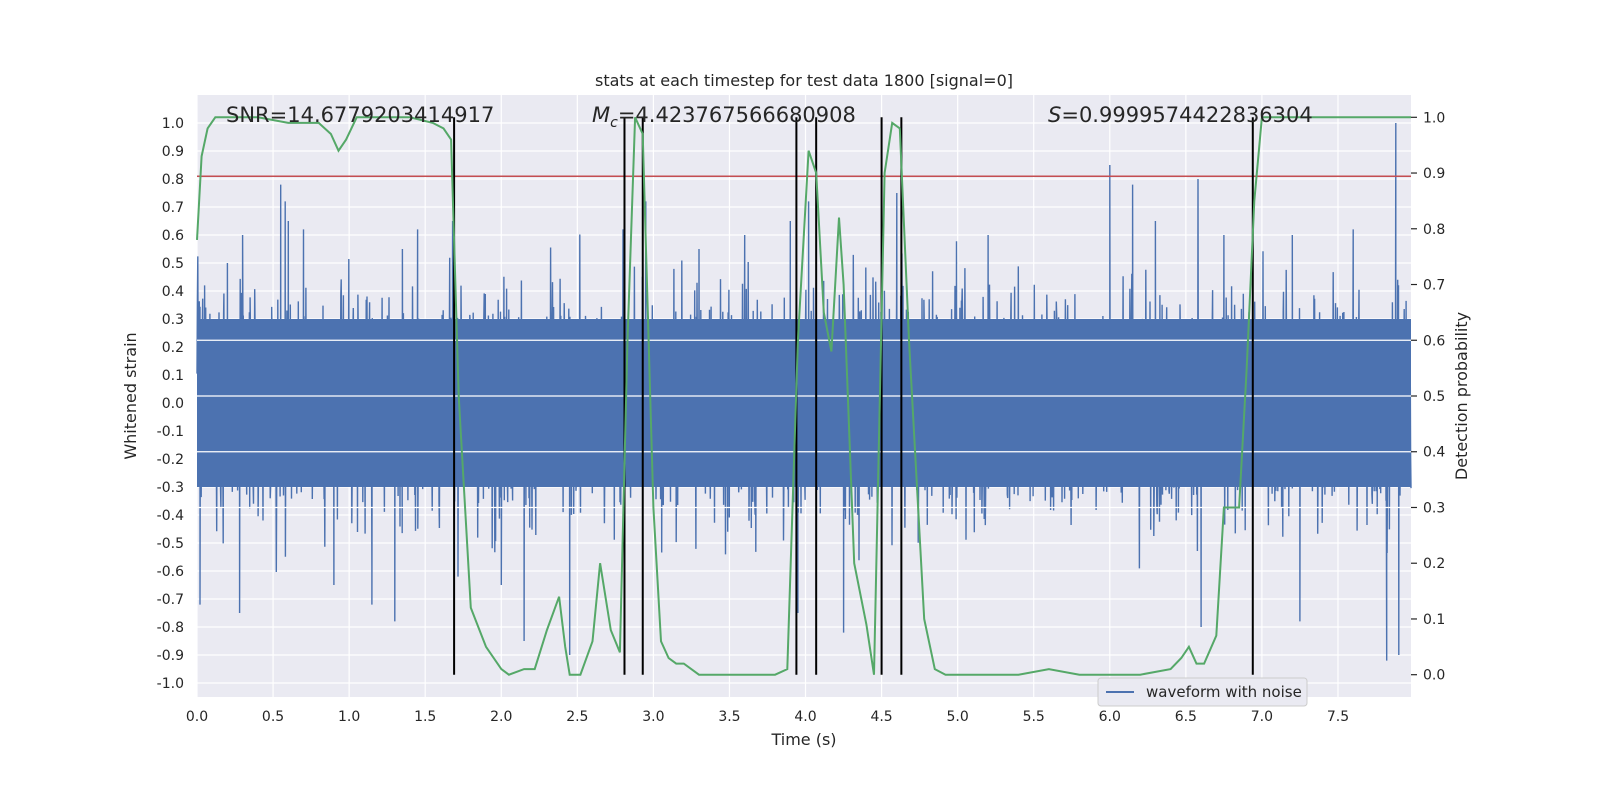  Describe the element at coordinates (614, 123) in the screenshot. I see `chirp-mass-subscript: c` at that location.